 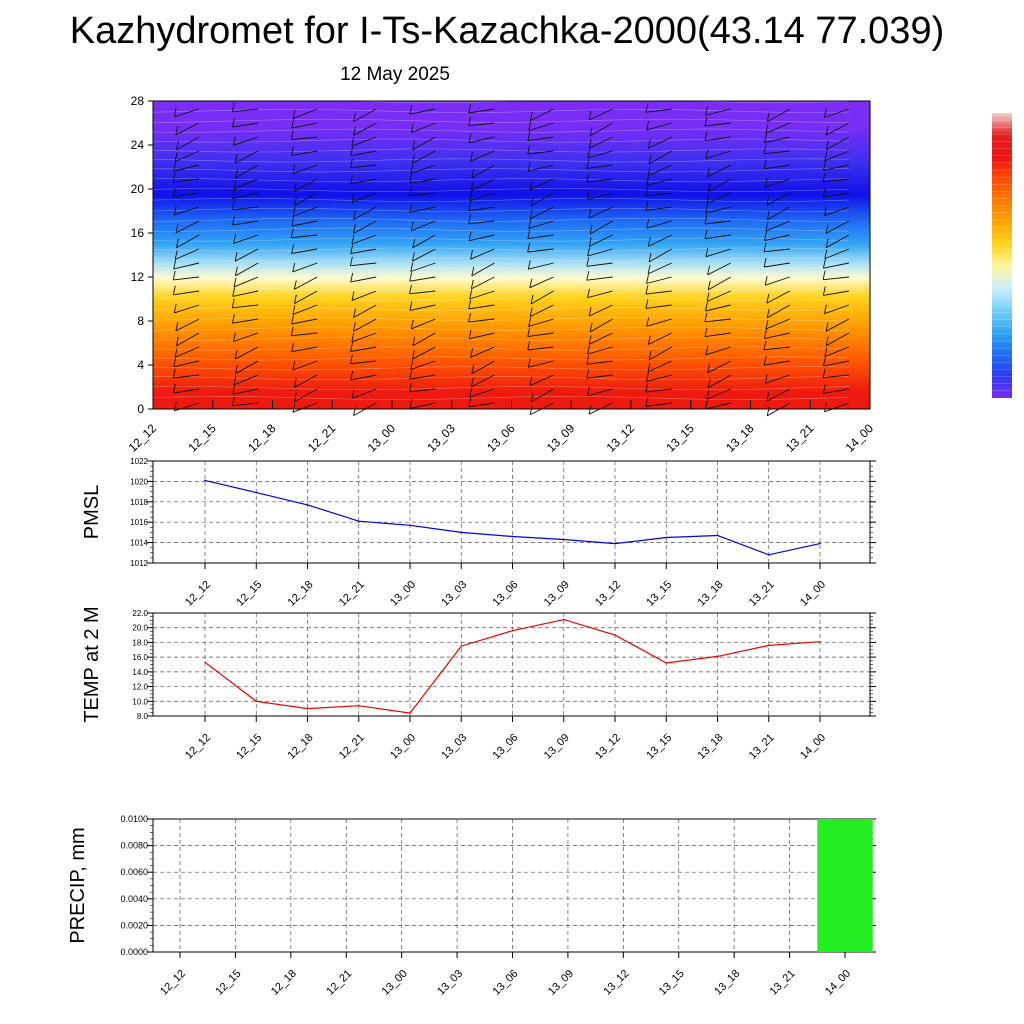 What do you see at coordinates (139, 543) in the screenshot?
I see `y-tick-label: 1014` at bounding box center [139, 543].